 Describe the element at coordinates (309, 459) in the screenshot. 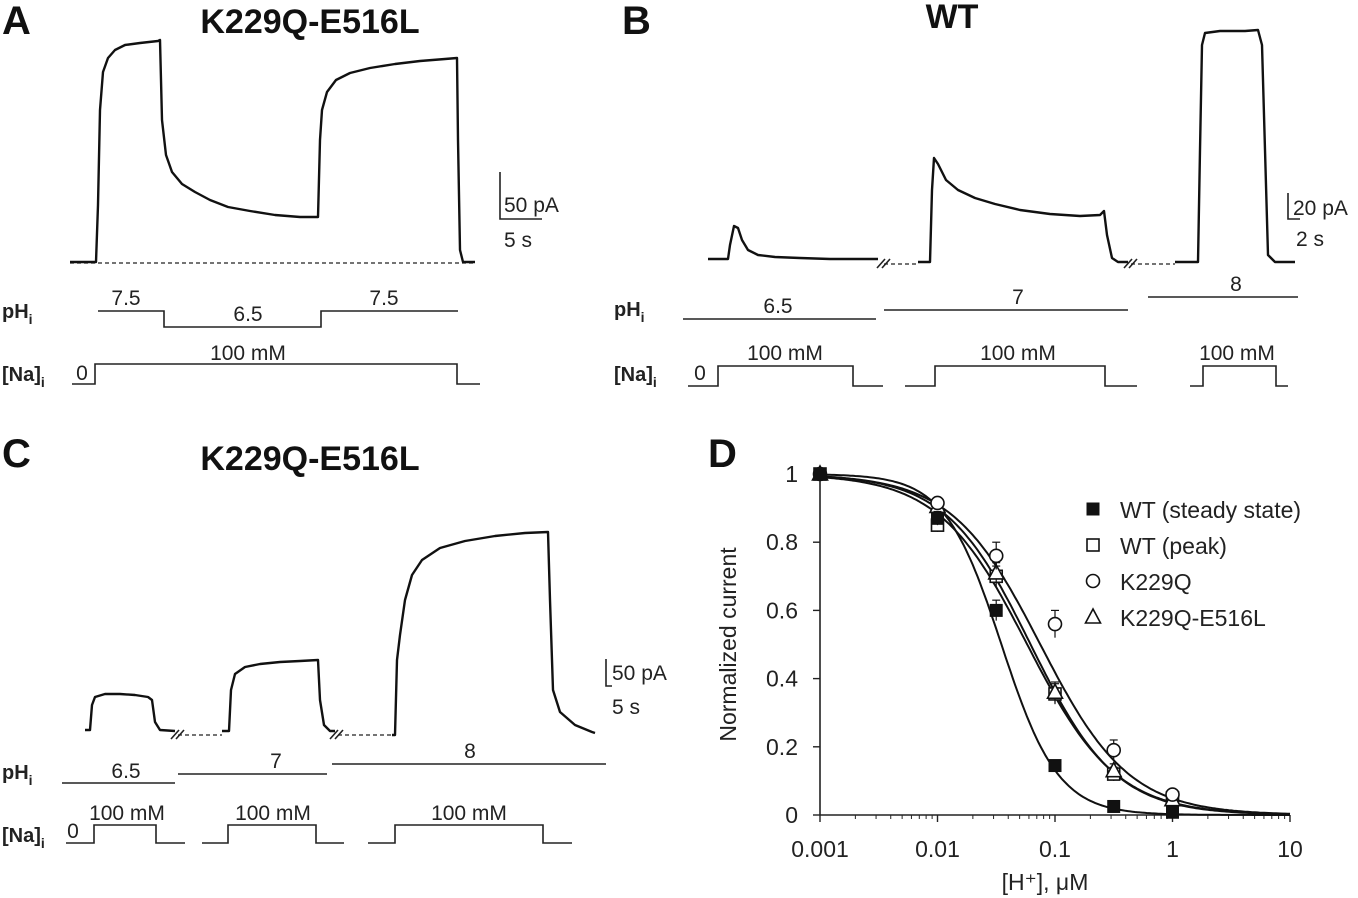

I see `panel-c-title: K229Q-E516L` at that location.